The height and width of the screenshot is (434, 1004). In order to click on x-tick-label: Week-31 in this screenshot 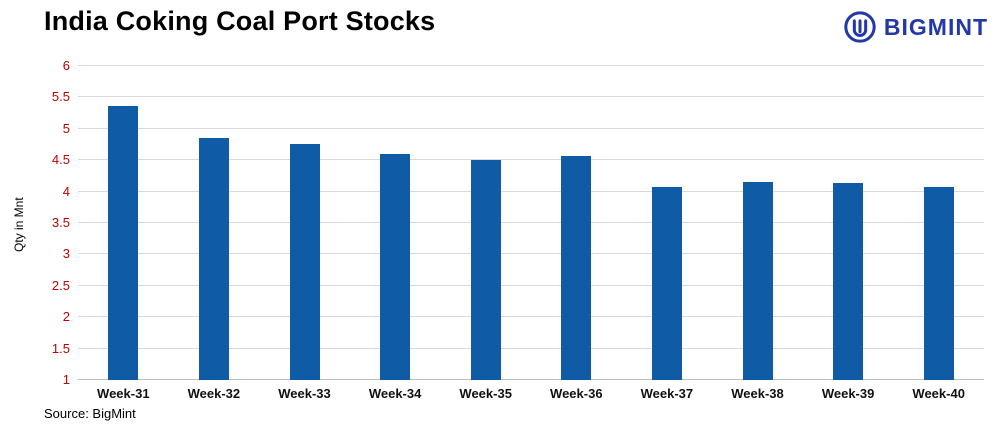, I will do `click(123, 393)`.